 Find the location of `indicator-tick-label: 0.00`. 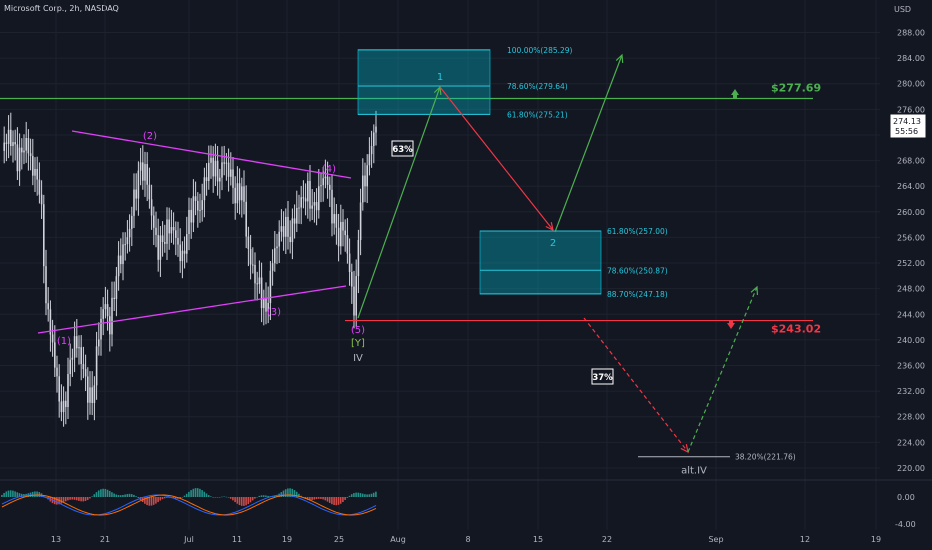

indicator-tick-label: 0.00 is located at coordinates (906, 497).